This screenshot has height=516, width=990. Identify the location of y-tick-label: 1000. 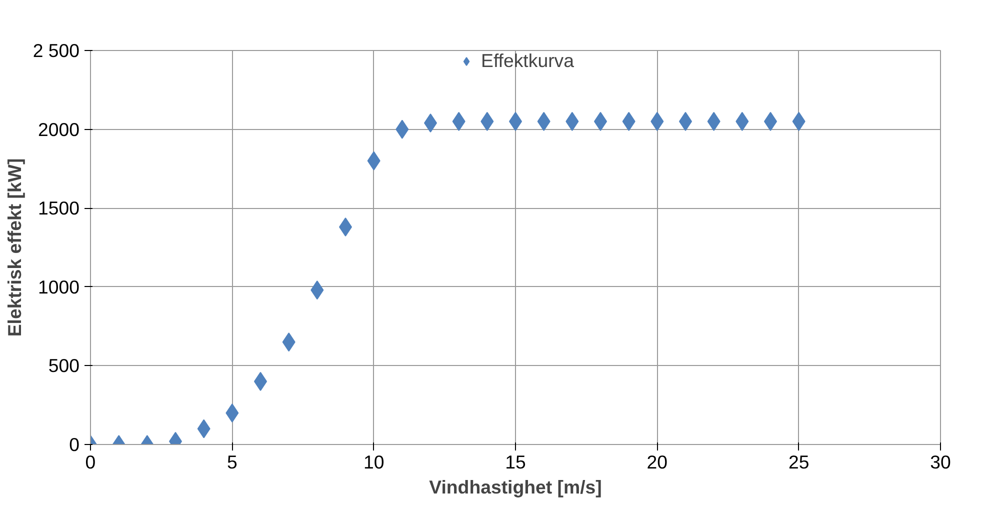
(59, 287).